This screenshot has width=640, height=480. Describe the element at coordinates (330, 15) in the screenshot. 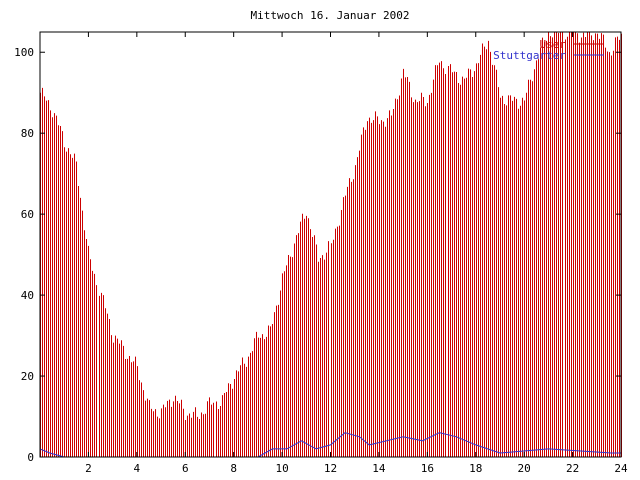

I see `chart-title: Mittwoch 16. Januar 2002` at that location.